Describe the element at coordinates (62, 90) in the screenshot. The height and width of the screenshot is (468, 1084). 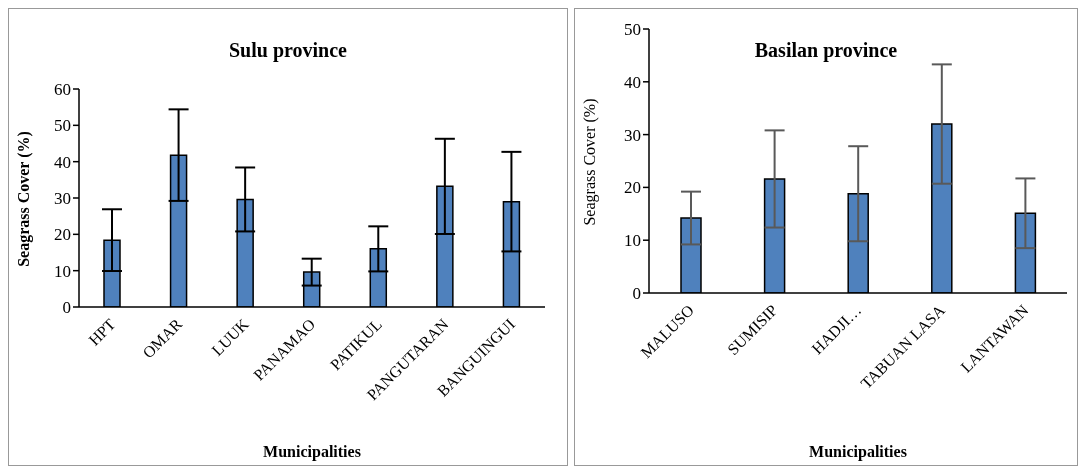
I see `y-tick-label: 60` at that location.